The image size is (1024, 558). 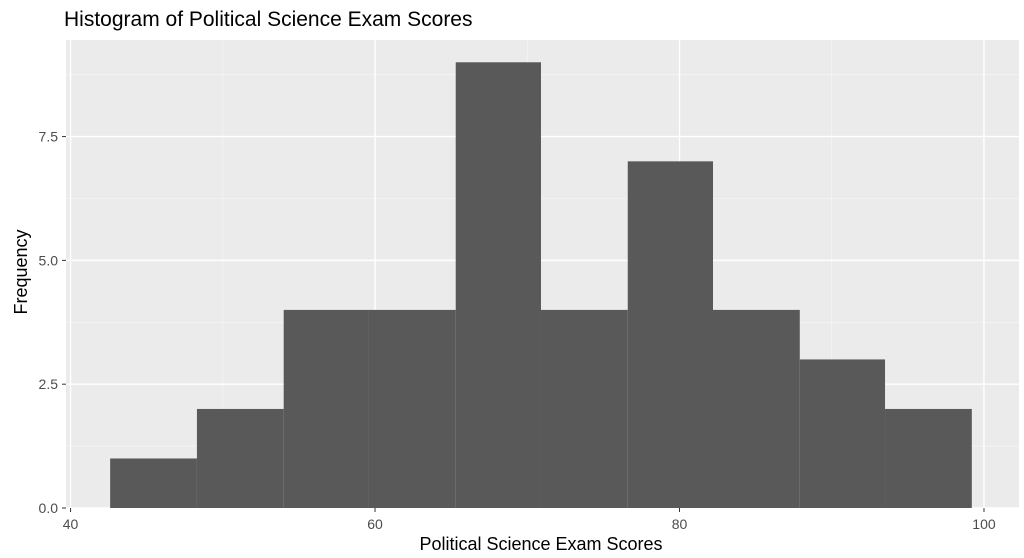 I want to click on y-axis-tick-label: 2.5, so click(x=49, y=384).